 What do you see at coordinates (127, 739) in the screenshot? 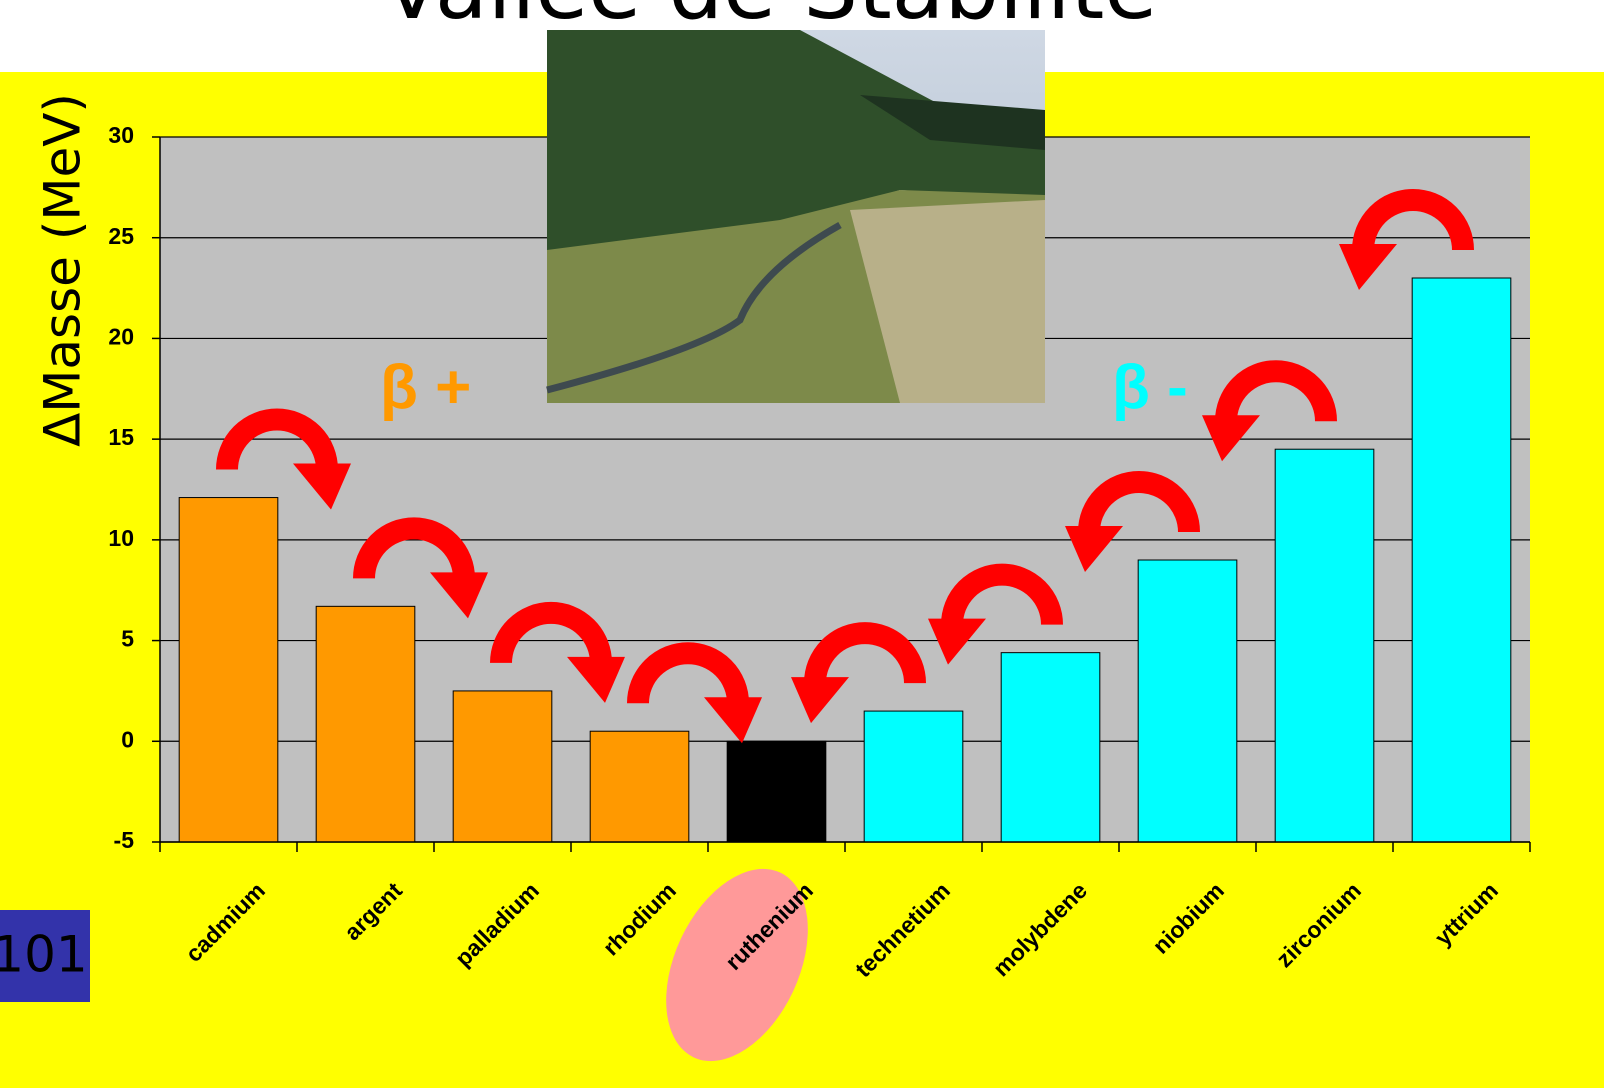
I see `y-tick-label: 0` at bounding box center [127, 739].